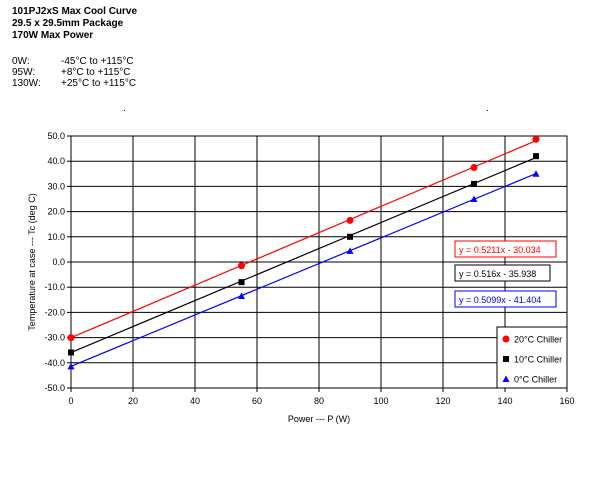  Describe the element at coordinates (58, 262) in the screenshot. I see `y-tick-label: 0.0` at that location.